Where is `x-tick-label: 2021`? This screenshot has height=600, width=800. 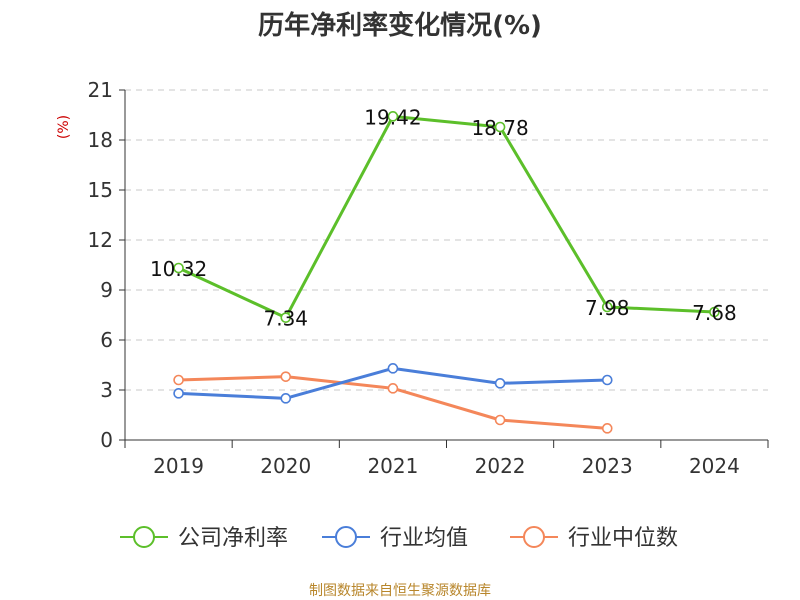
x-tick-label: 2021 is located at coordinates (392, 466).